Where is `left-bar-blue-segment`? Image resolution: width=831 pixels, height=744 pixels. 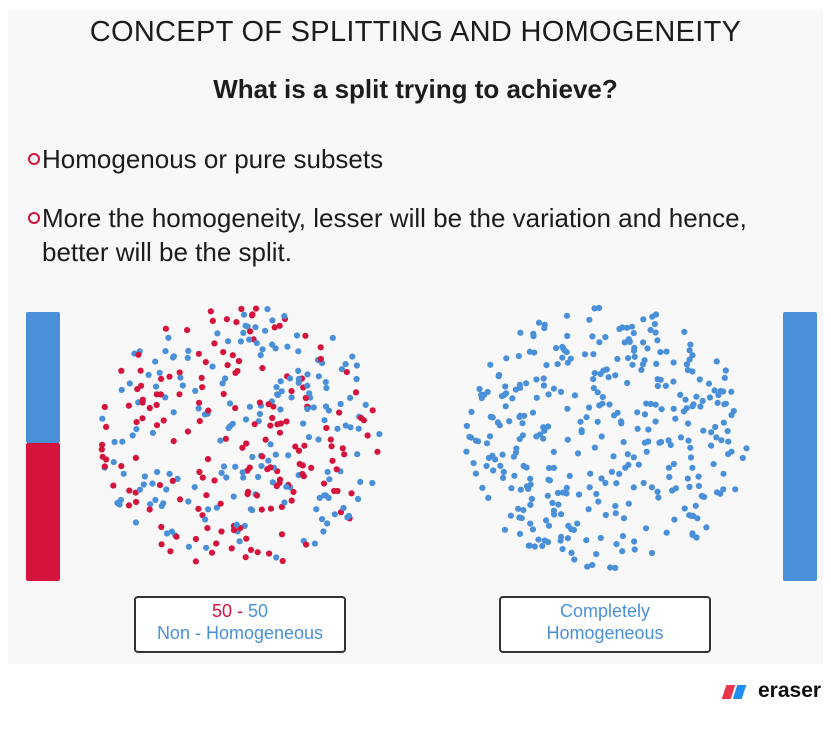
left-bar-blue-segment is located at coordinates (43, 377).